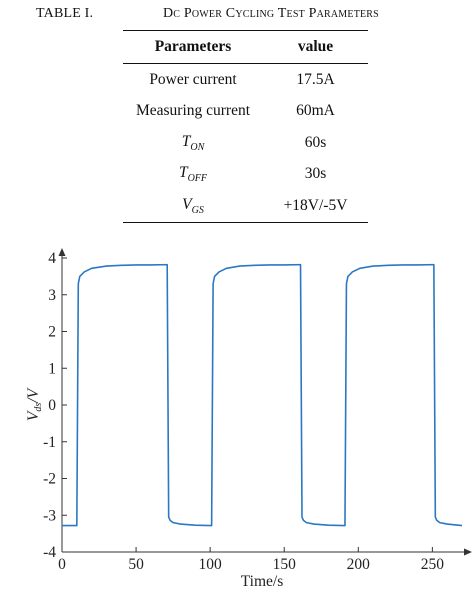 This screenshot has height=614, width=474. Describe the element at coordinates (187, 204) in the screenshot. I see `symbol-v-gs: V` at that location.